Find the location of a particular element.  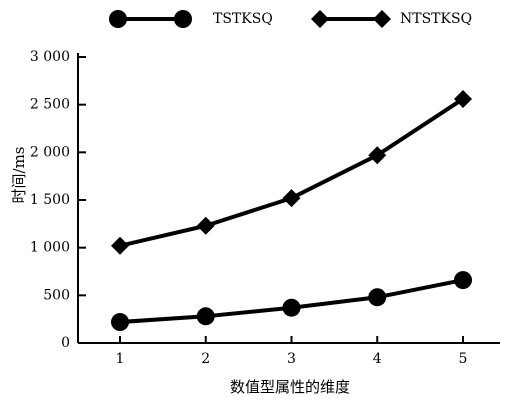

series-tstksq is located at coordinates (291, 301).